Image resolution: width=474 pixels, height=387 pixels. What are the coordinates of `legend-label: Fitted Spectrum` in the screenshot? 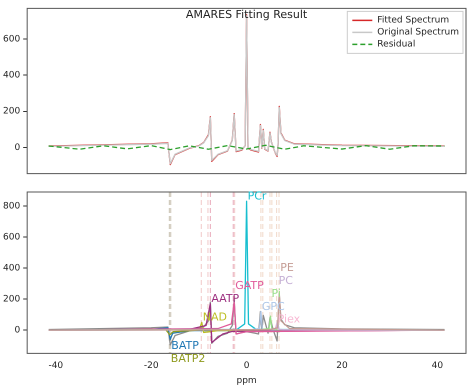 It's located at (413, 21).